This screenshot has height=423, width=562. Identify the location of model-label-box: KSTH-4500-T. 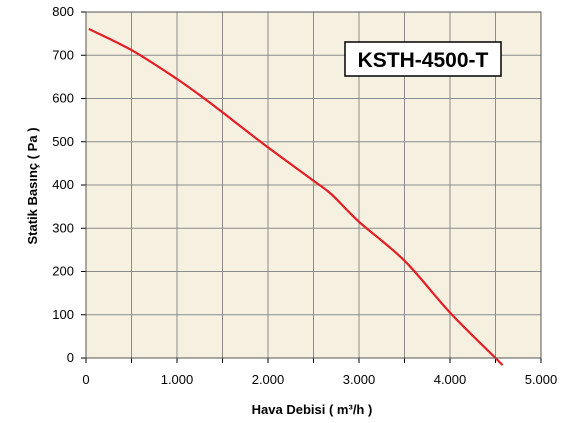
(423, 59).